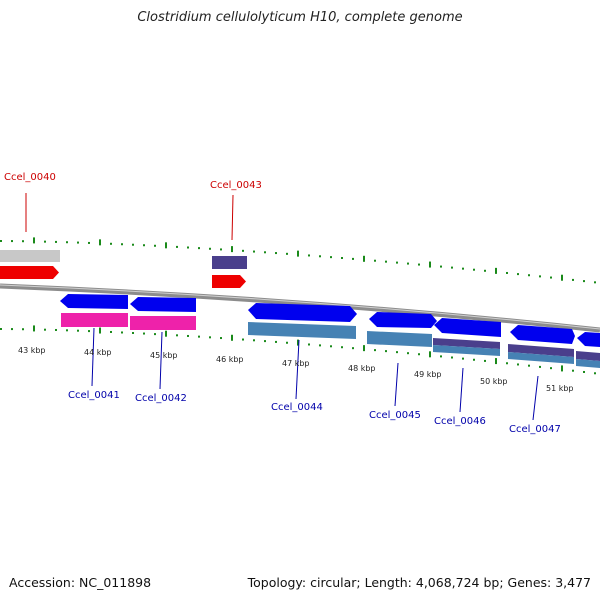 The height and width of the screenshot is (600, 600). Describe the element at coordinates (80, 582) in the screenshot. I see `accession-text: Accession: NC_011898` at that location.